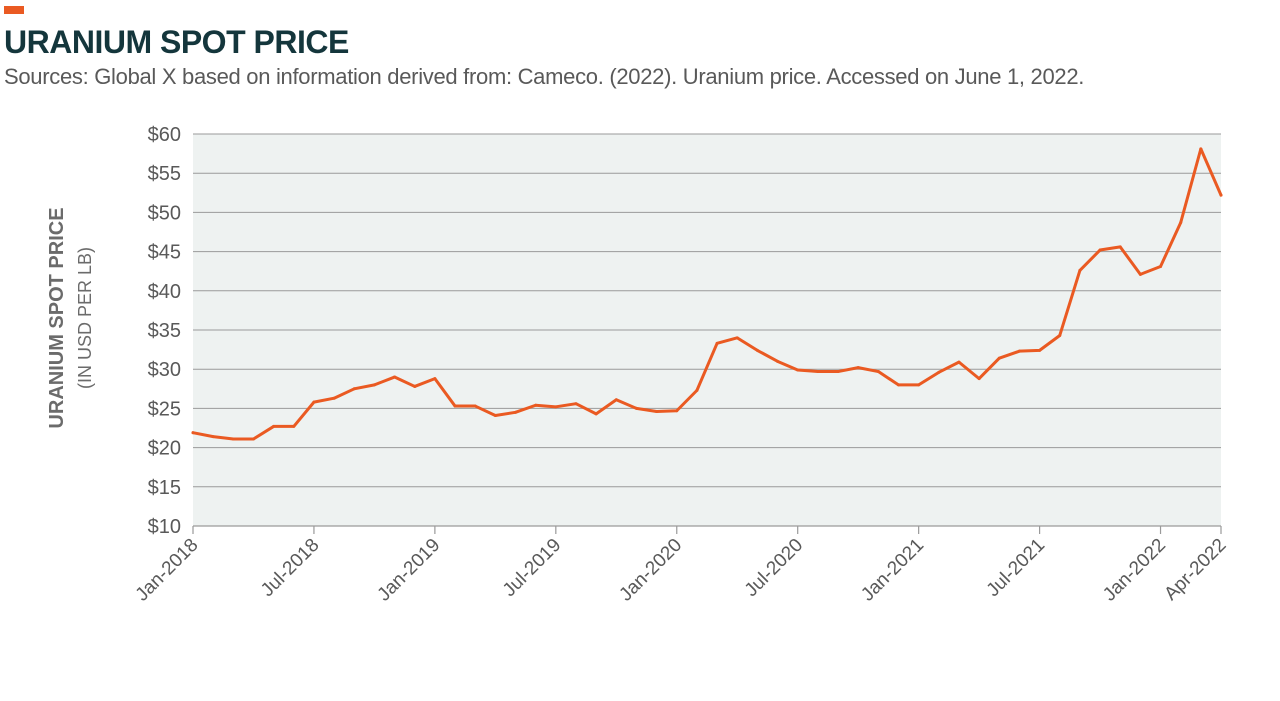  What do you see at coordinates (85, 318) in the screenshot?
I see `y-axis-subtitle: (IN USD PER LB)` at bounding box center [85, 318].